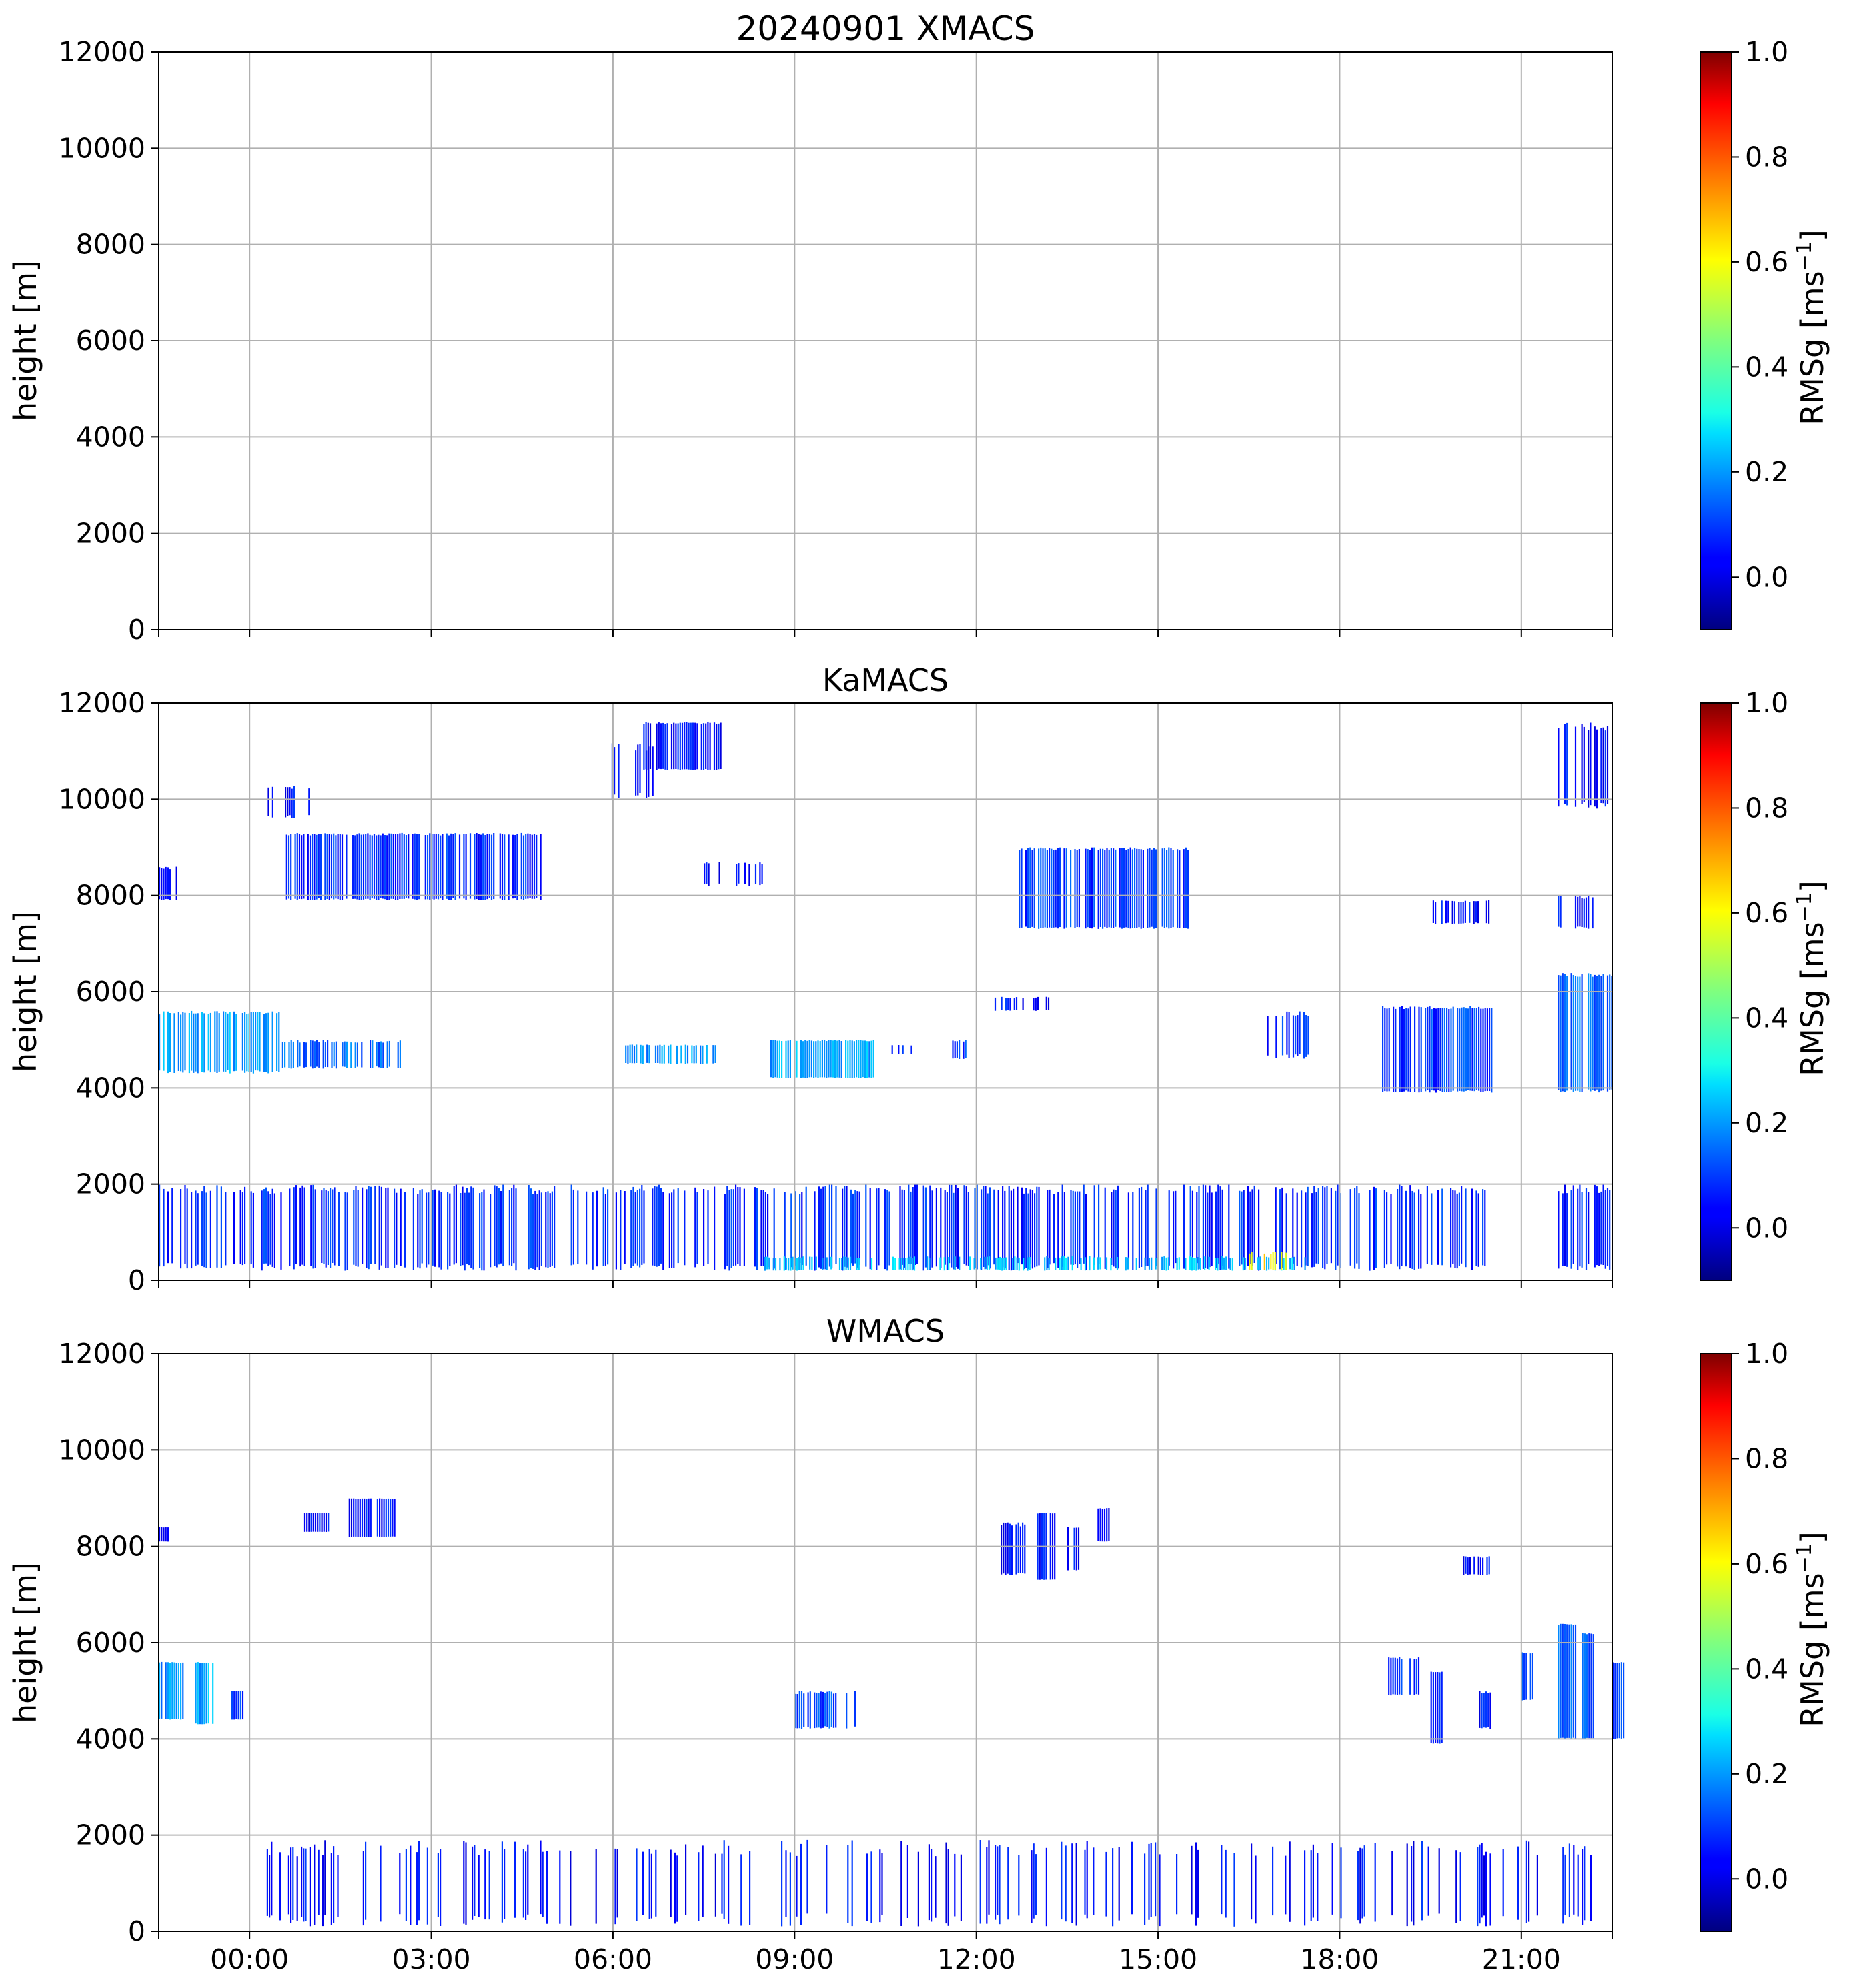 The width and height of the screenshot is (1851, 1988). What do you see at coordinates (1766, 808) in the screenshot?
I see `colorbar-tick-label: 0.8` at bounding box center [1766, 808].